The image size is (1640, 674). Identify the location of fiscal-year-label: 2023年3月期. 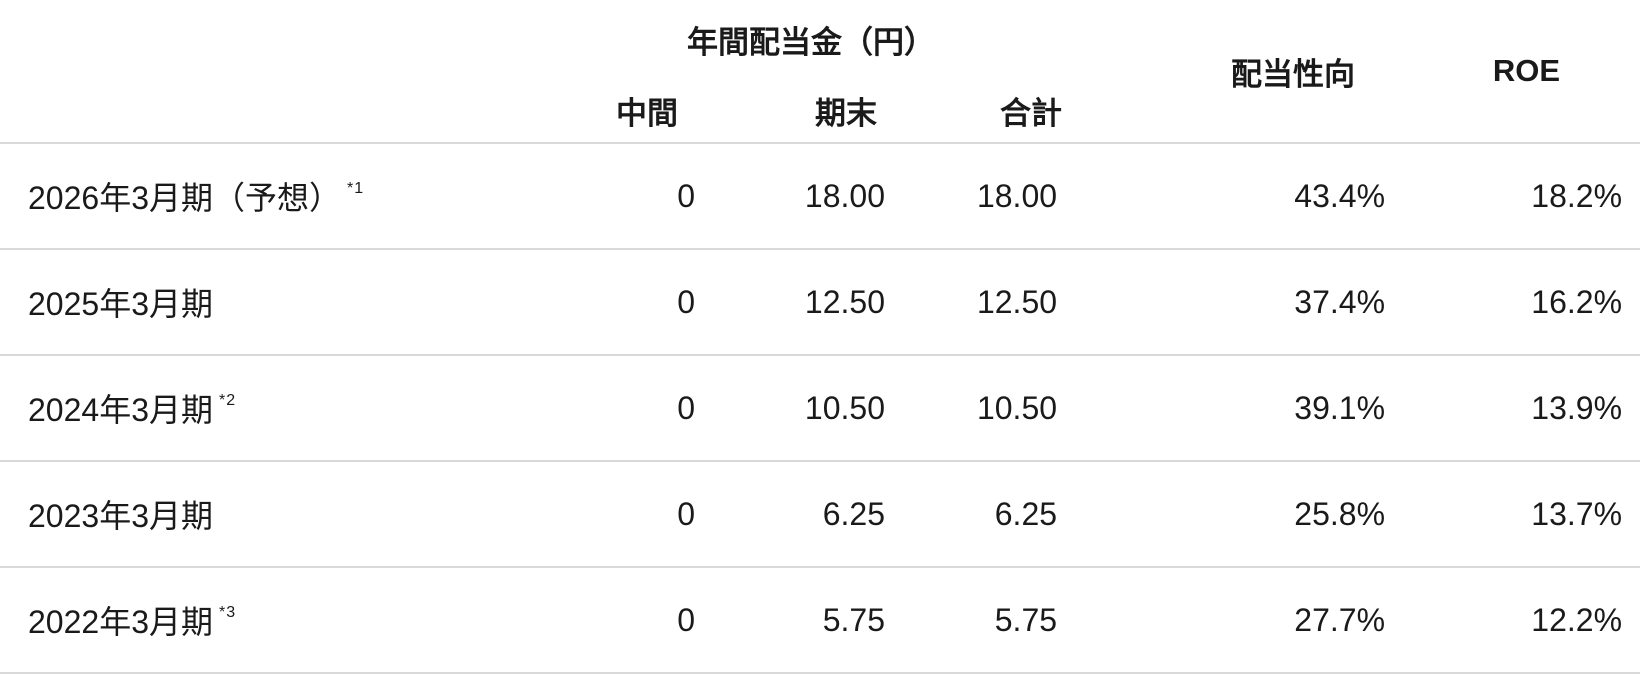
(280, 514).